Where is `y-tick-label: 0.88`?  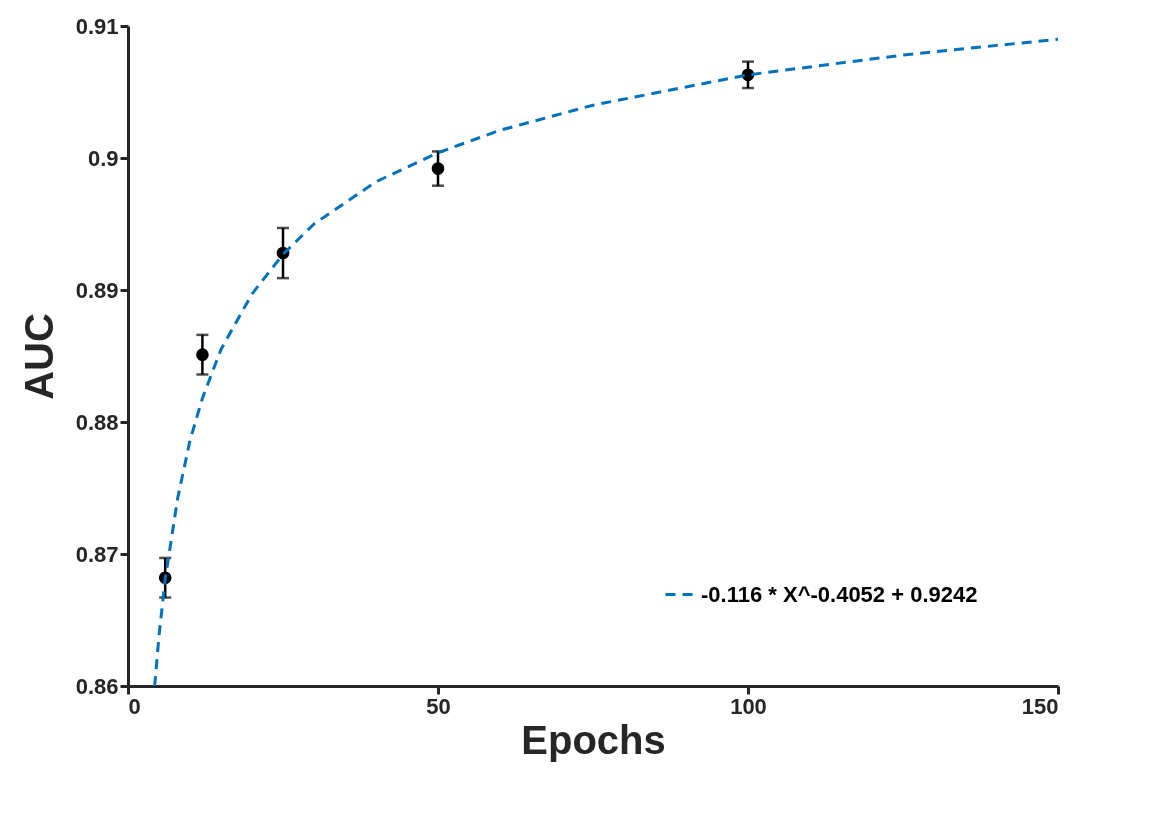
y-tick-label: 0.88 is located at coordinates (97, 422).